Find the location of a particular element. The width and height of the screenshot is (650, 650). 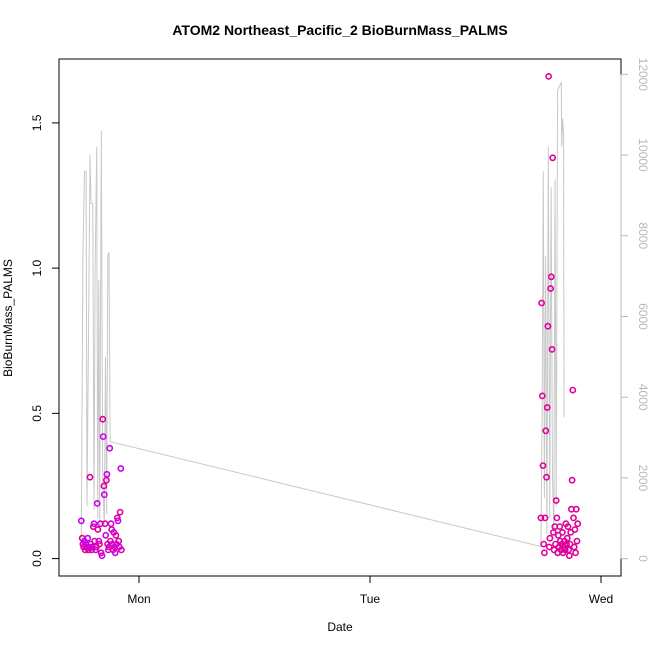

x-tick-label-mon: Mon is located at coordinates (138, 599).